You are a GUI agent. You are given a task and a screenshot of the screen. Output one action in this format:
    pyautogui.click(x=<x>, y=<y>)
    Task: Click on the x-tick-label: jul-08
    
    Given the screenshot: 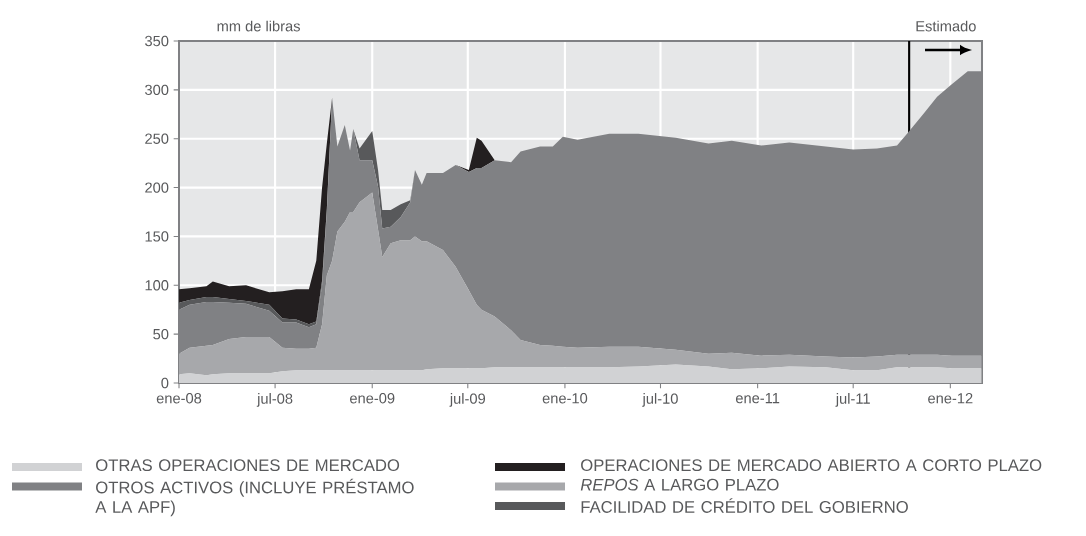 What is the action you would take?
    pyautogui.click(x=274, y=400)
    